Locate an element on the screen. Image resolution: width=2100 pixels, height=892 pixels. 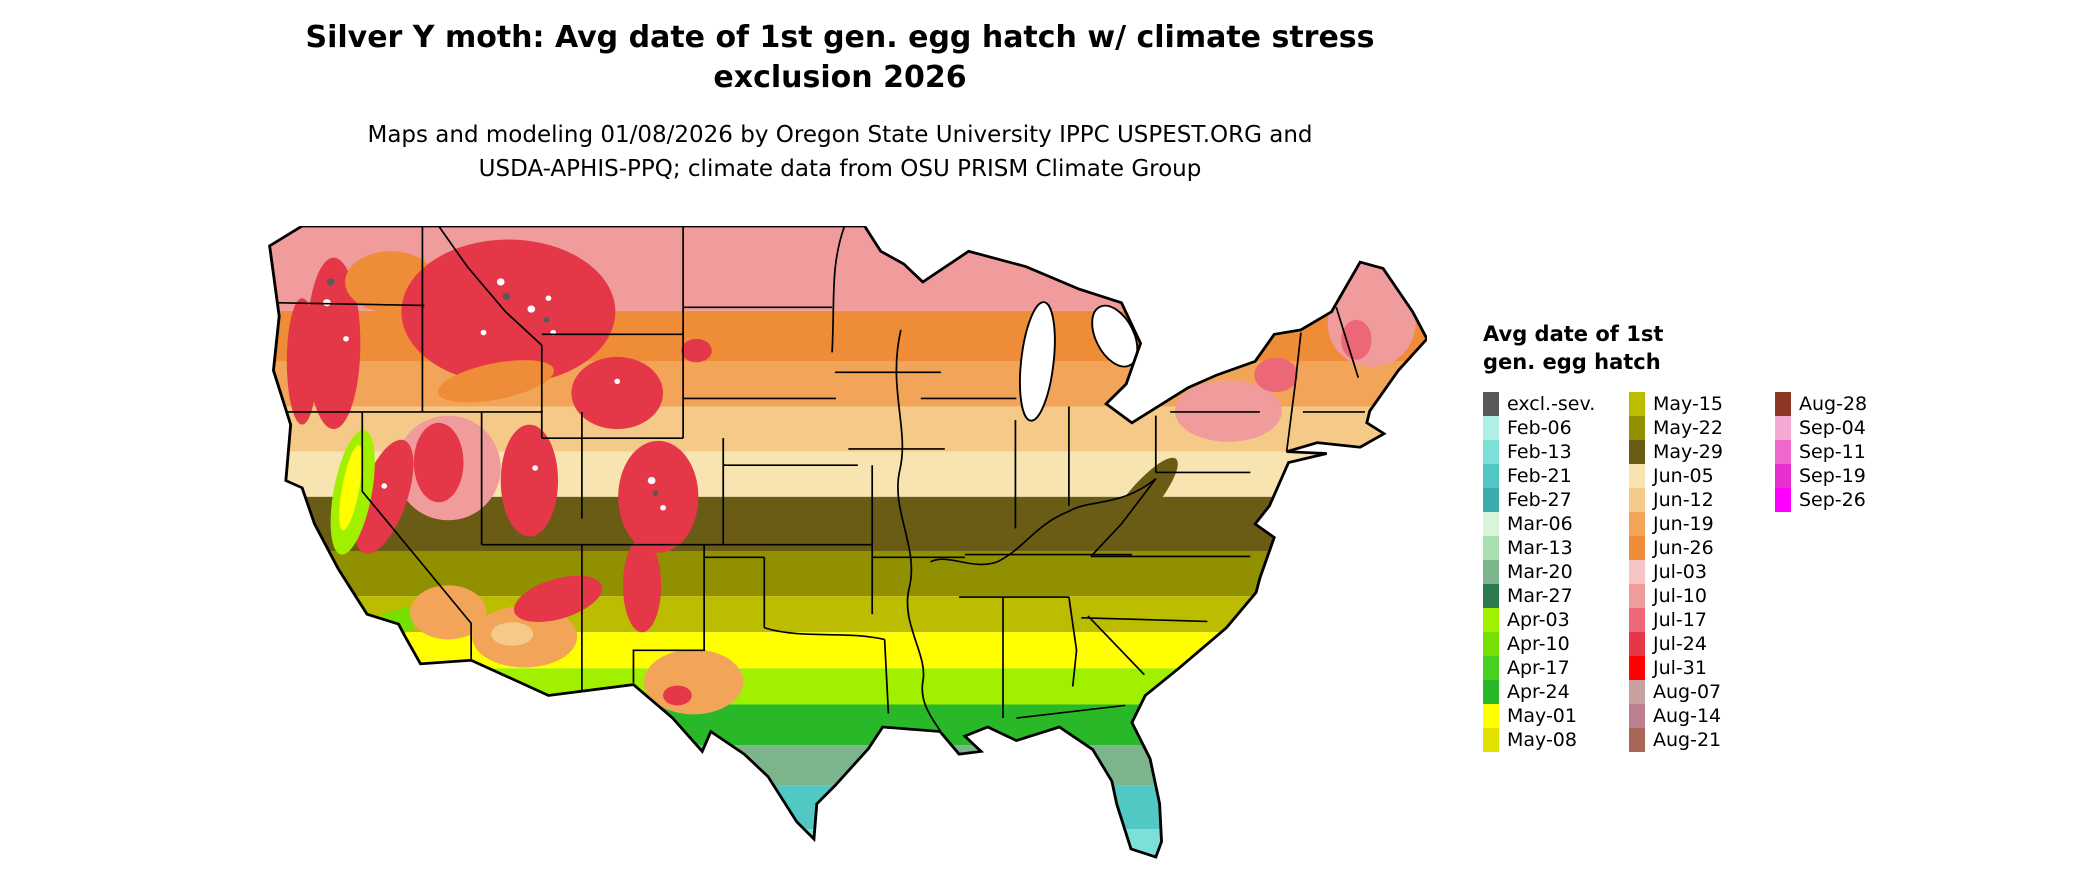
legend-entry: Apr-24 is located at coordinates (1556, 692).